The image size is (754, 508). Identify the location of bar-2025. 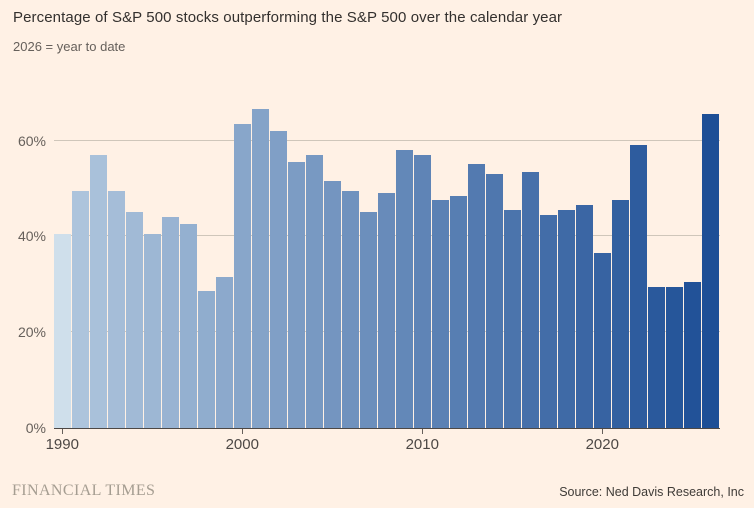
(692, 354).